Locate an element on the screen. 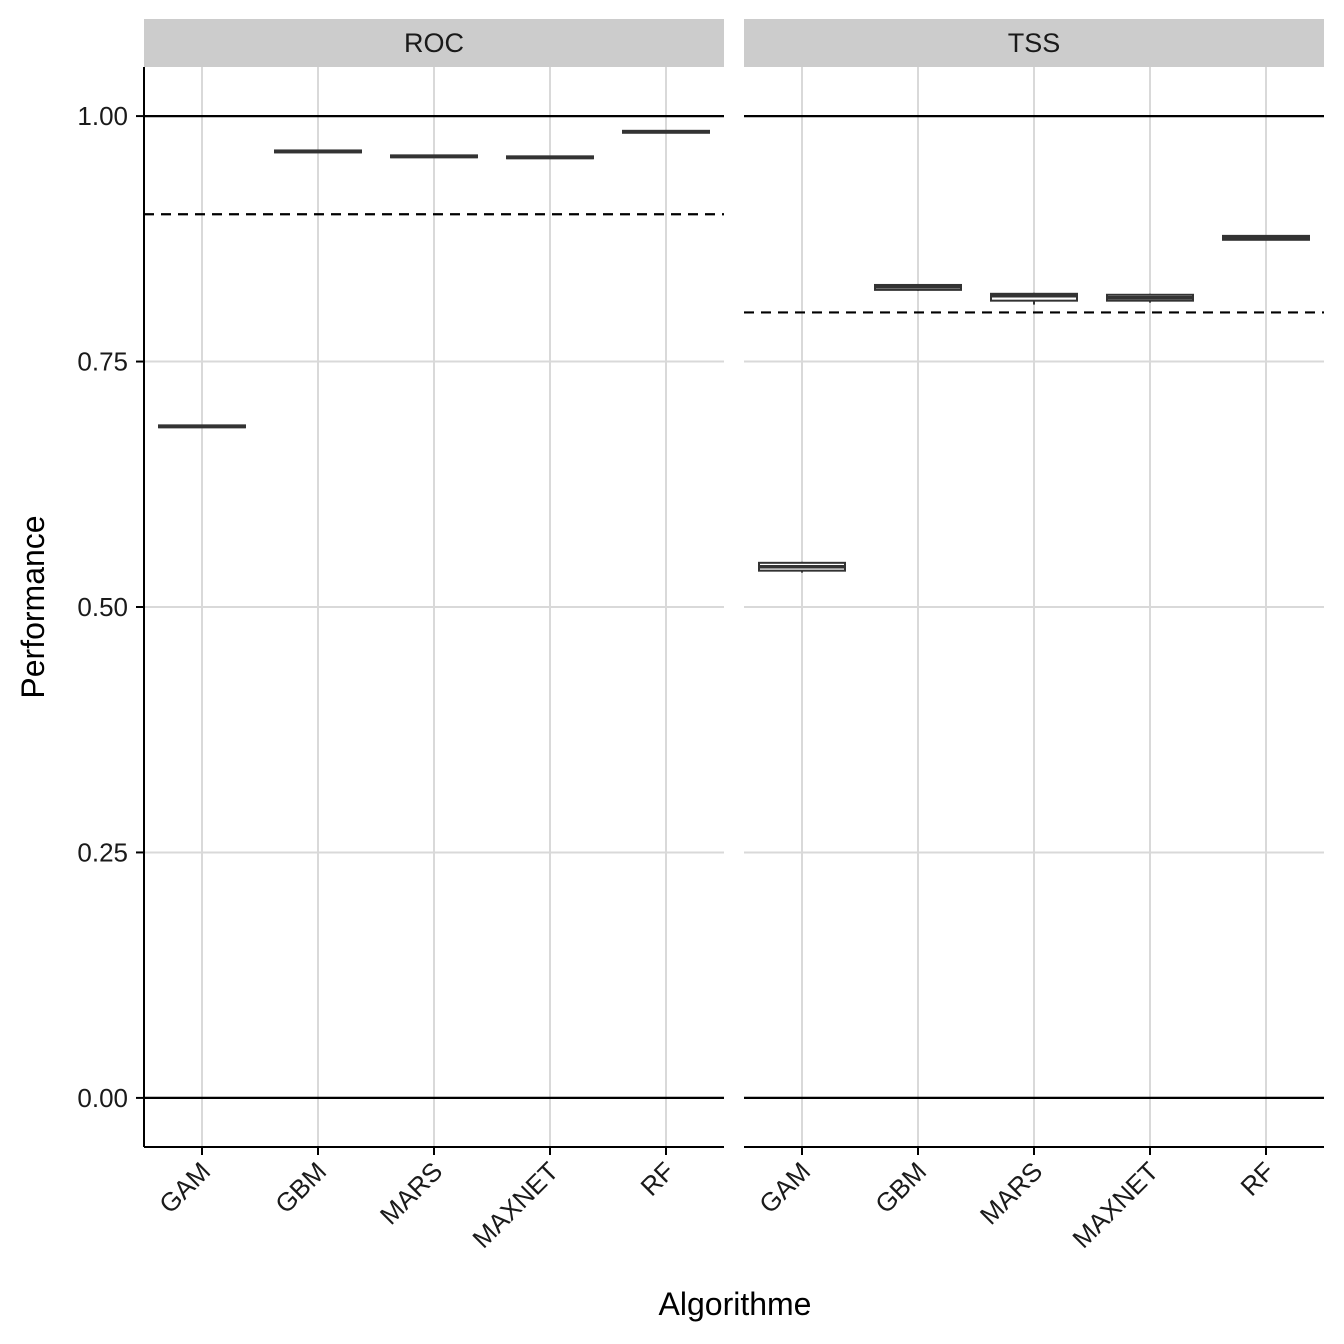 This screenshot has width=1344, height=1344. facet-strip-label: ROC is located at coordinates (434, 43).